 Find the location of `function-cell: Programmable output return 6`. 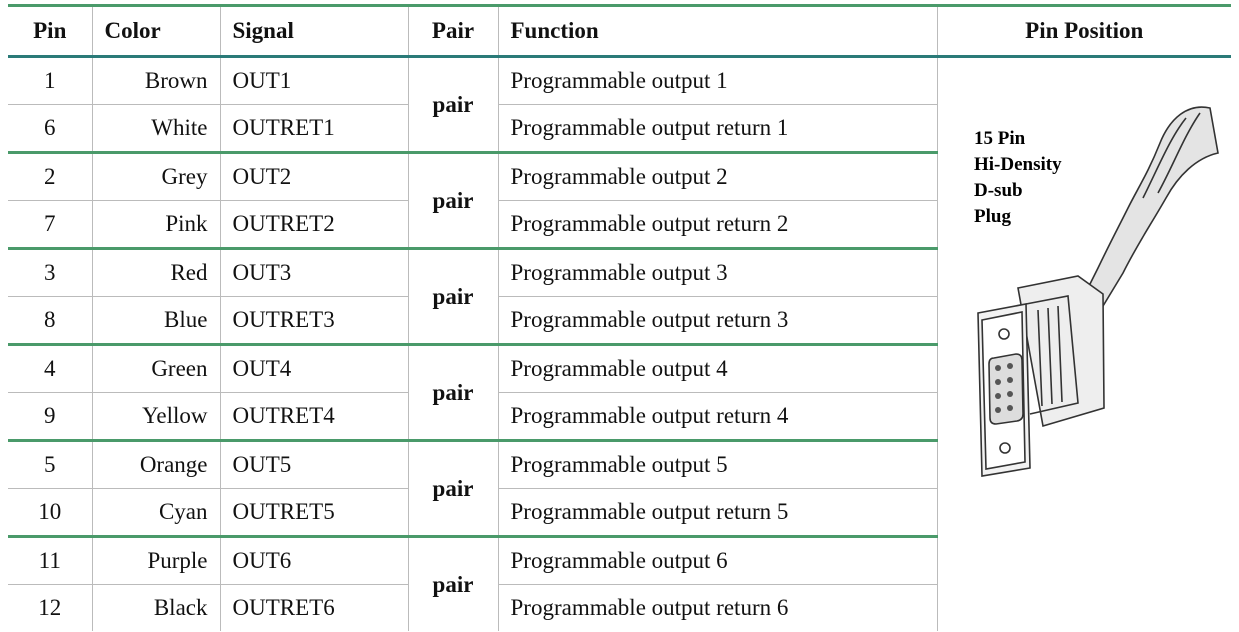

function-cell: Programmable output return 6 is located at coordinates (717, 607).